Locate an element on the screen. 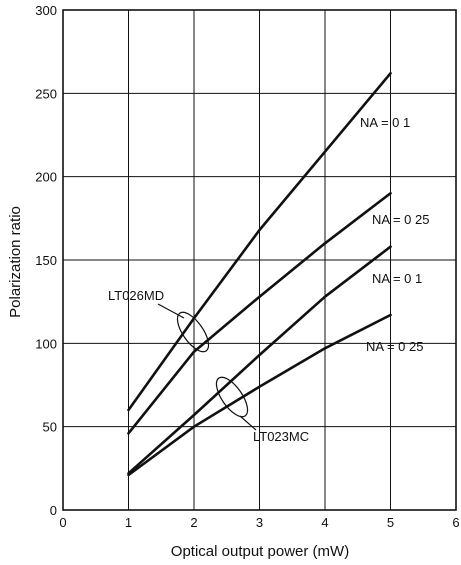  annotation-na-01-upper: NA = 0 1 is located at coordinates (385, 122).